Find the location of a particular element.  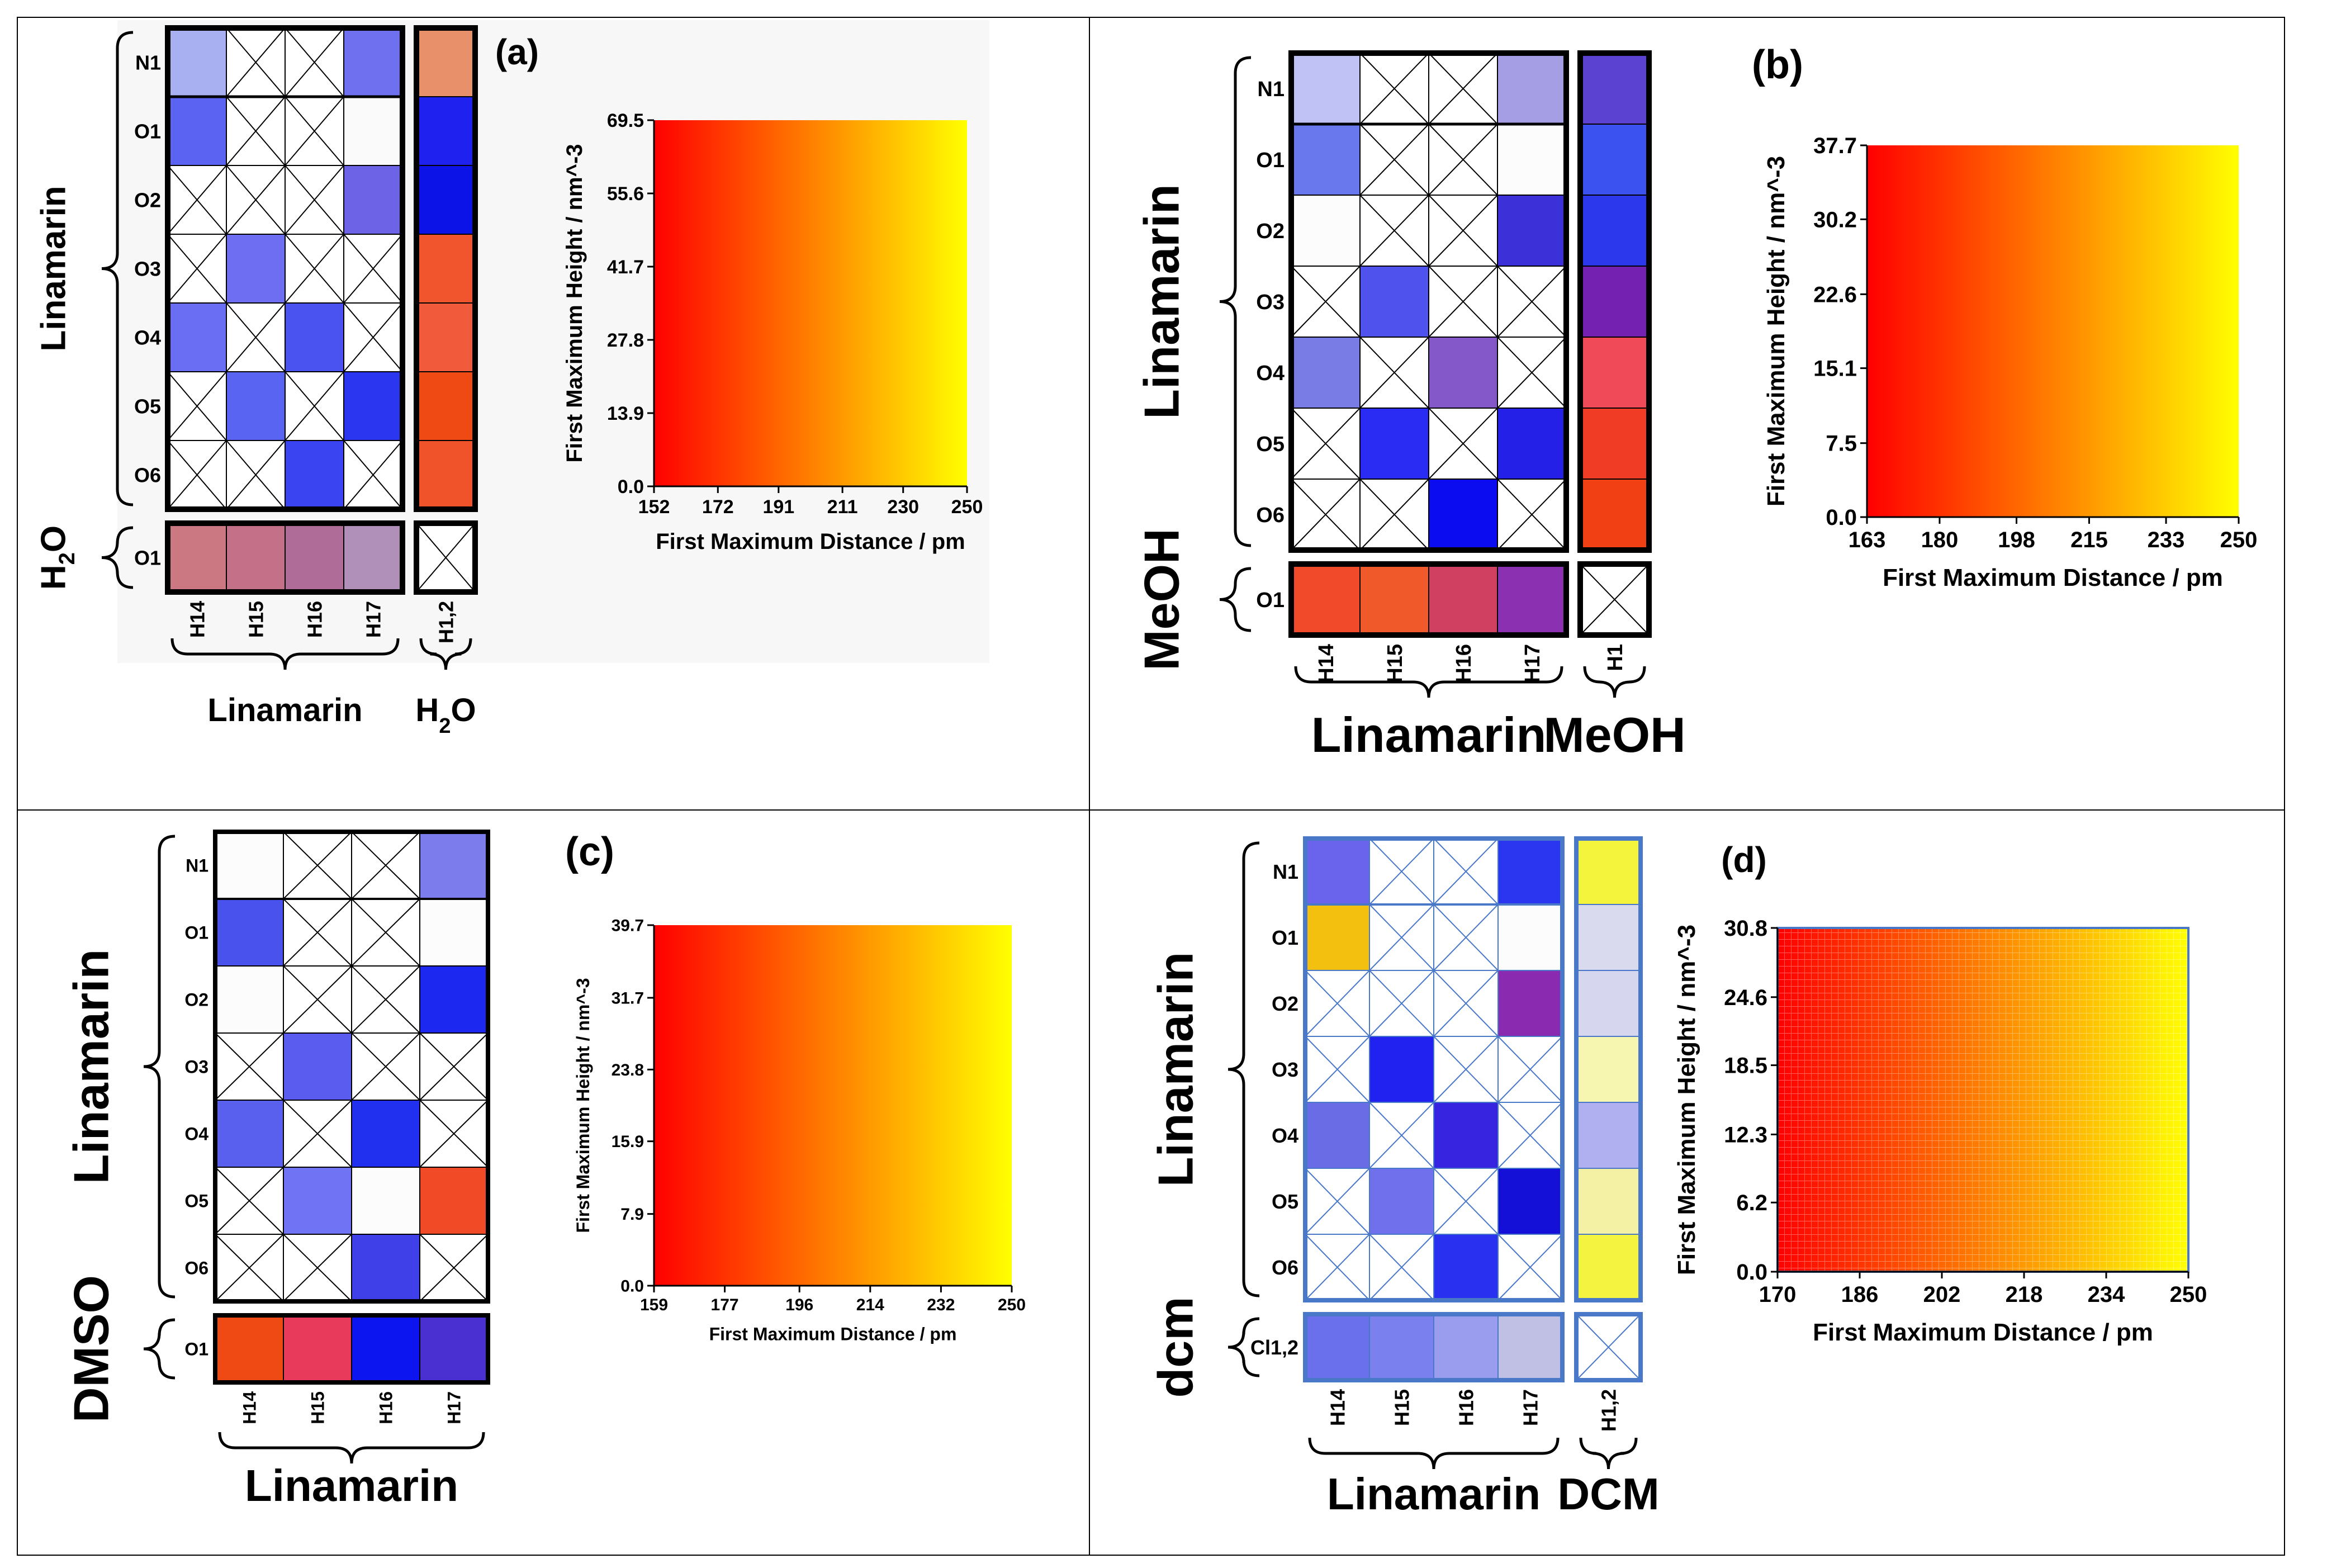

panel-label: (b) is located at coordinates (1777, 64).